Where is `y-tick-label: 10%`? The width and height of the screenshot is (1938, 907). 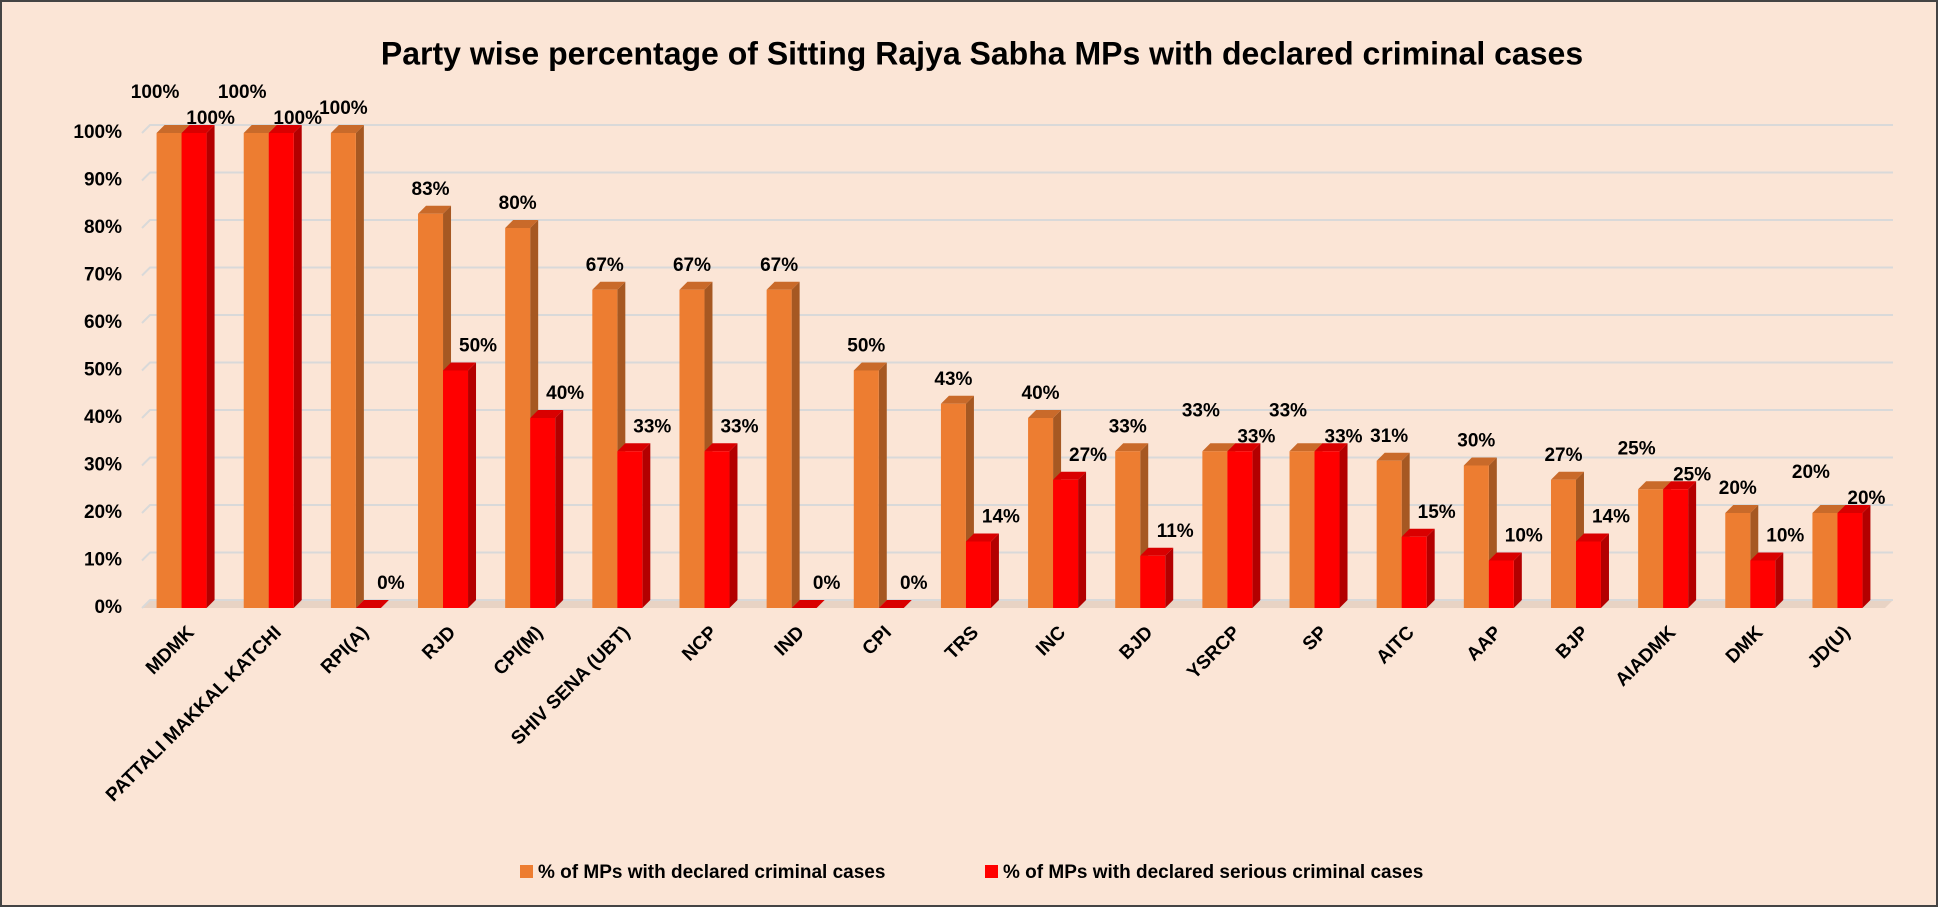 y-tick-label: 10% is located at coordinates (103, 560).